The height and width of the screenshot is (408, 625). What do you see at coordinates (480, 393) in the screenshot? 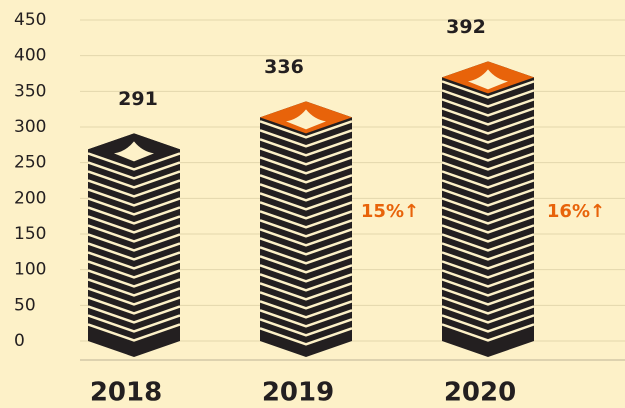
I see `x-tick-label: 2020` at bounding box center [480, 393].